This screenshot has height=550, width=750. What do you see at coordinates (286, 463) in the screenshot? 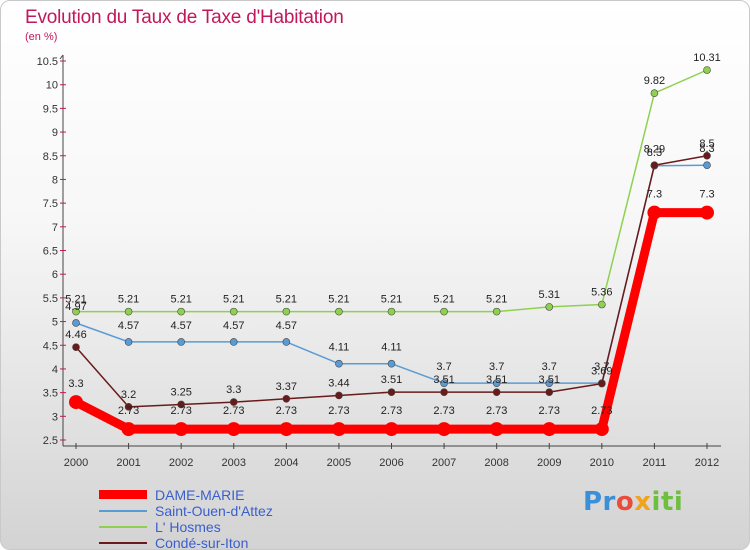
I see `x-tick-label: 2004` at bounding box center [286, 463].